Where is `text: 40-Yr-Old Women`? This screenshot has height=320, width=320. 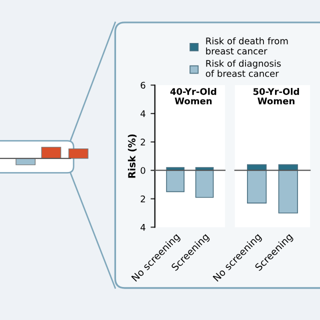 text: 40-Yr-Old Women is located at coordinates (193, 96).